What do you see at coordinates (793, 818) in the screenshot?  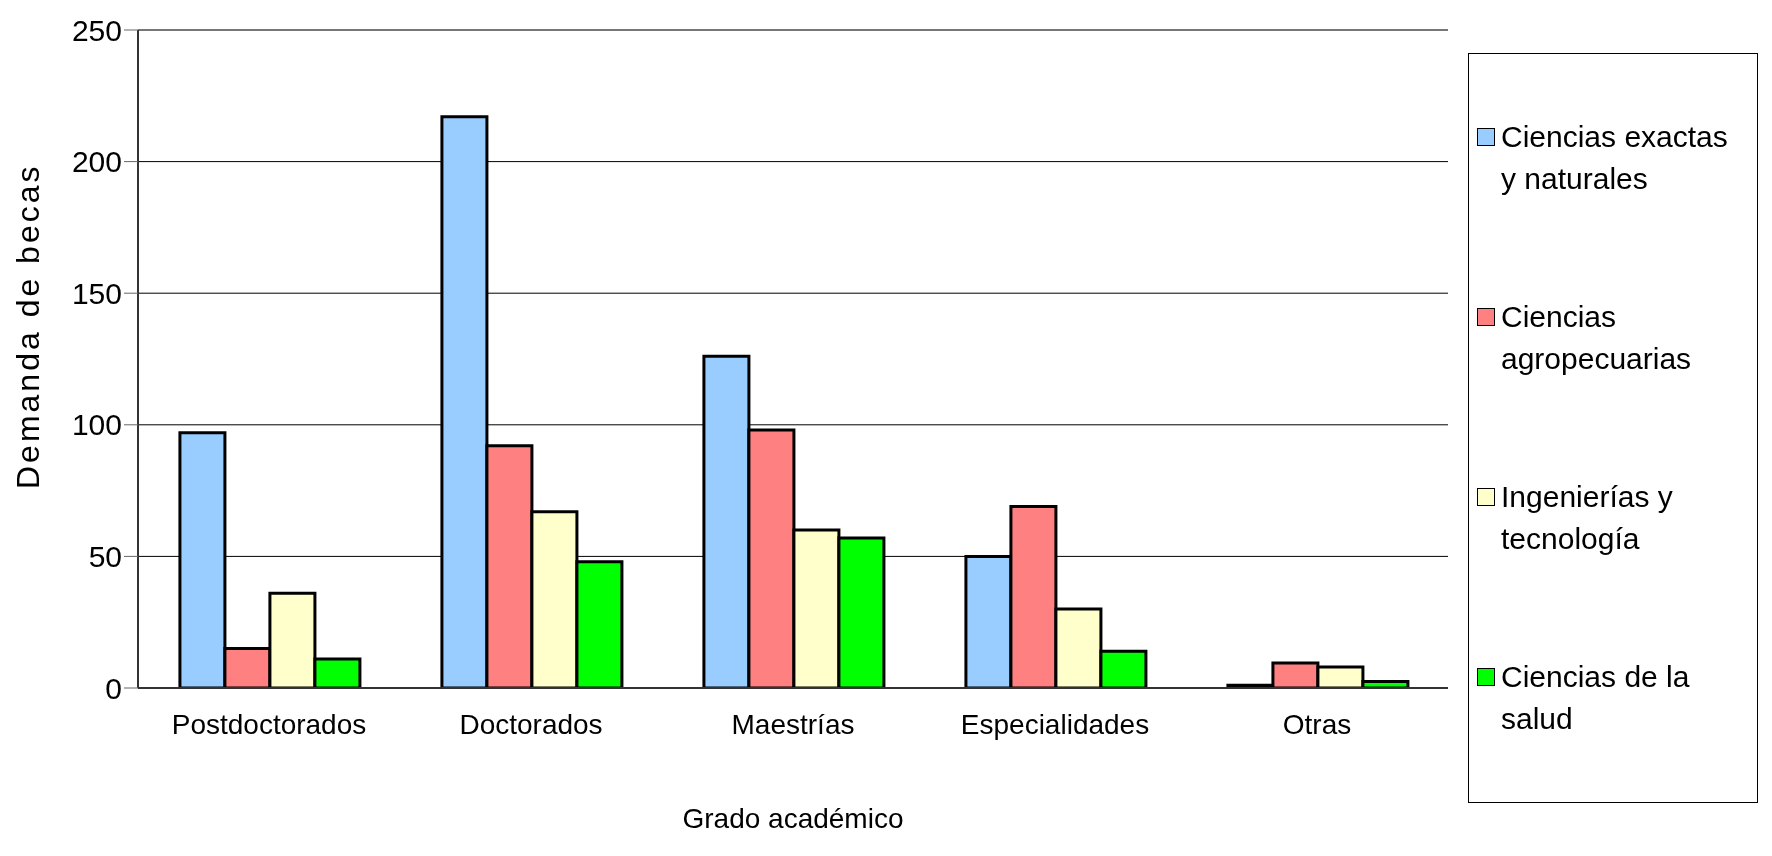 I see `x-axis-title: Grado académico` at bounding box center [793, 818].